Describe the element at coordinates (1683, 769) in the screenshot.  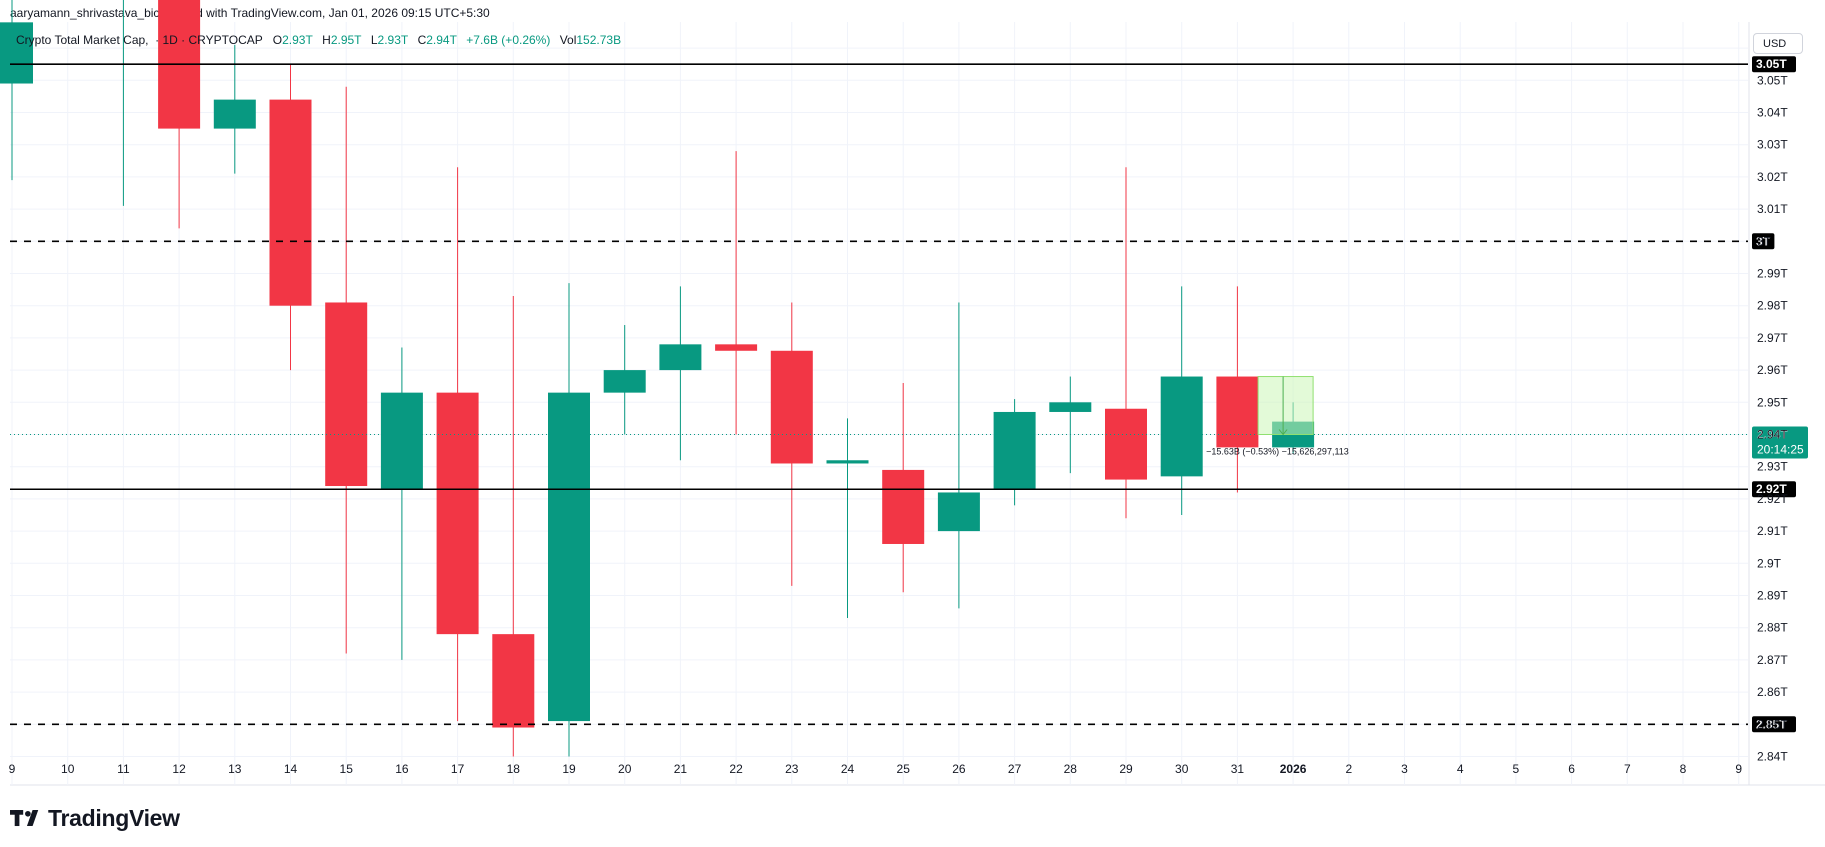
I see `time-tick-label: 8` at that location.